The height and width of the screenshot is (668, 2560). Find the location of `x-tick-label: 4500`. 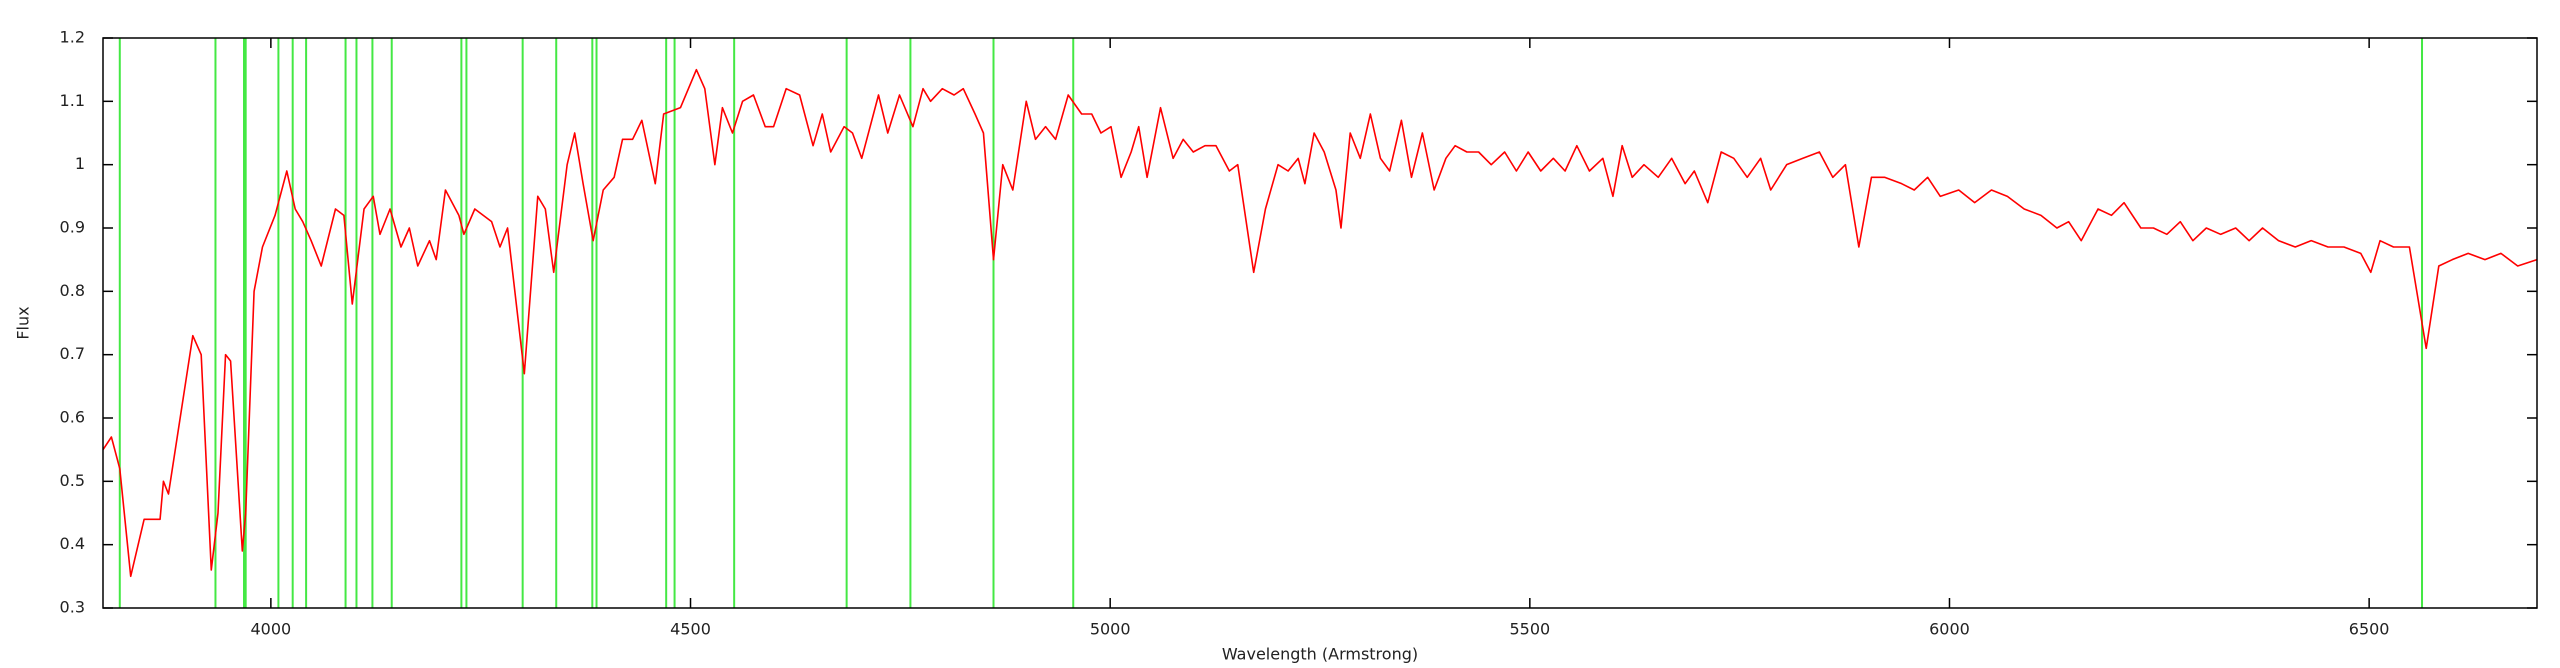

x-tick-label: 4500 is located at coordinates (690, 629).